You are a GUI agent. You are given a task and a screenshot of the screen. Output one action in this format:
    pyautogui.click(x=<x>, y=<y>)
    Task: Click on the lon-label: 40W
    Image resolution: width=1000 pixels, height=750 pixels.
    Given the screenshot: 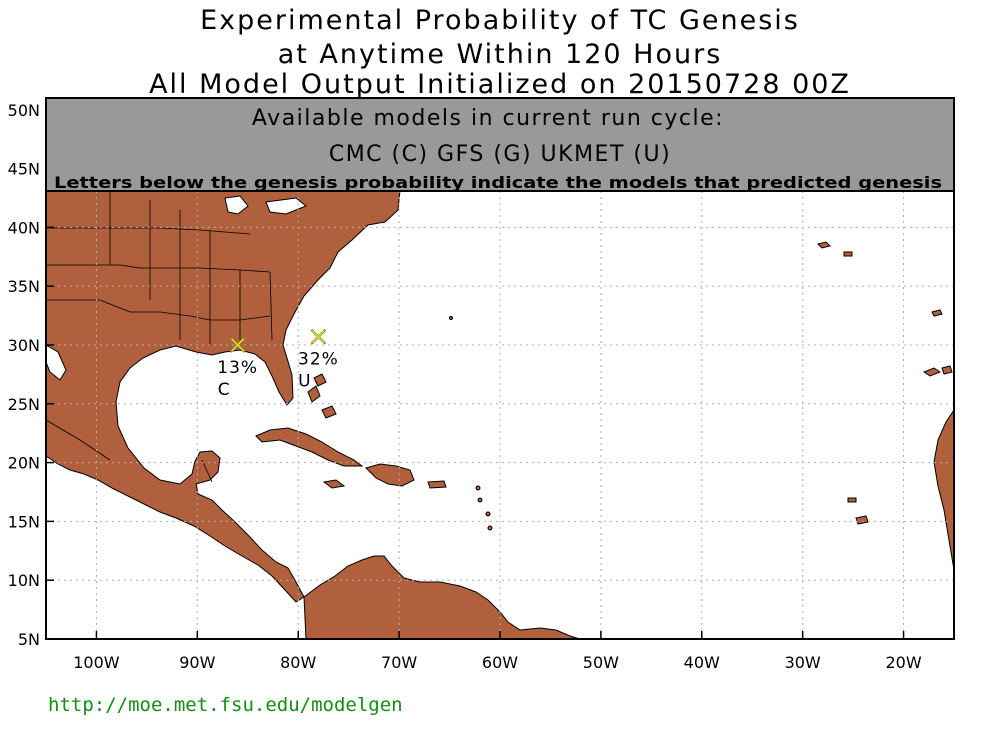 What is the action you would take?
    pyautogui.click(x=702, y=662)
    